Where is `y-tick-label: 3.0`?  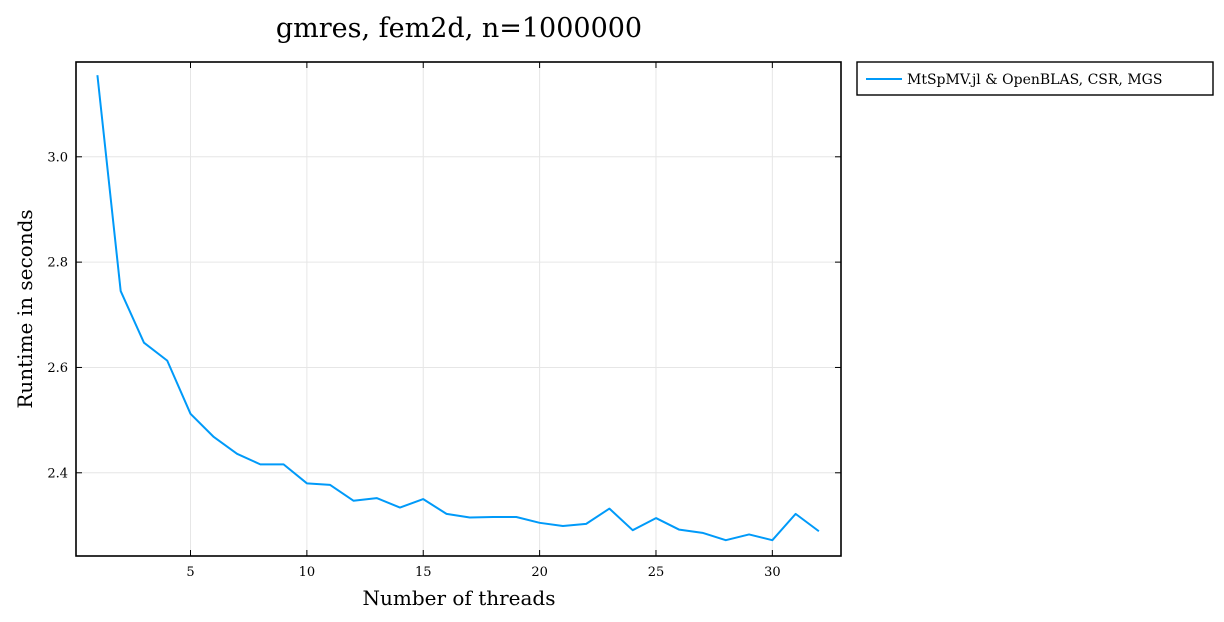 y-tick-label: 3.0 is located at coordinates (57, 157).